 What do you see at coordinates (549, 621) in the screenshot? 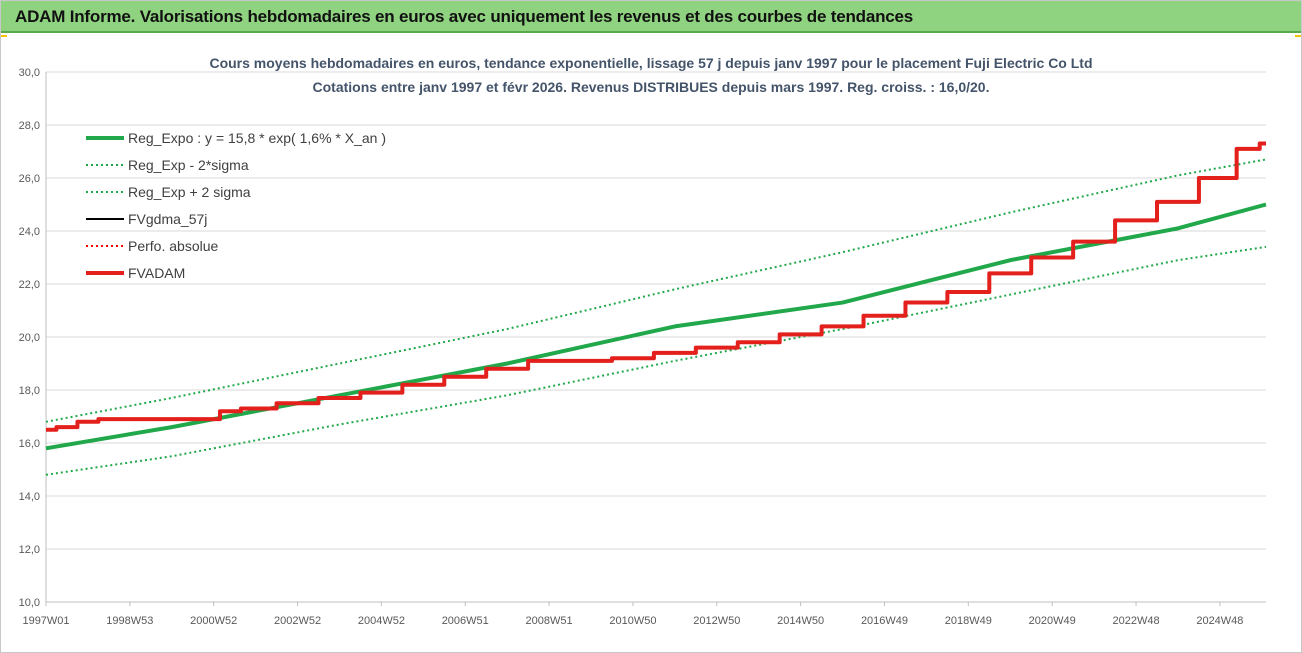
I see `x-tick-label: 2008W51` at bounding box center [549, 621].